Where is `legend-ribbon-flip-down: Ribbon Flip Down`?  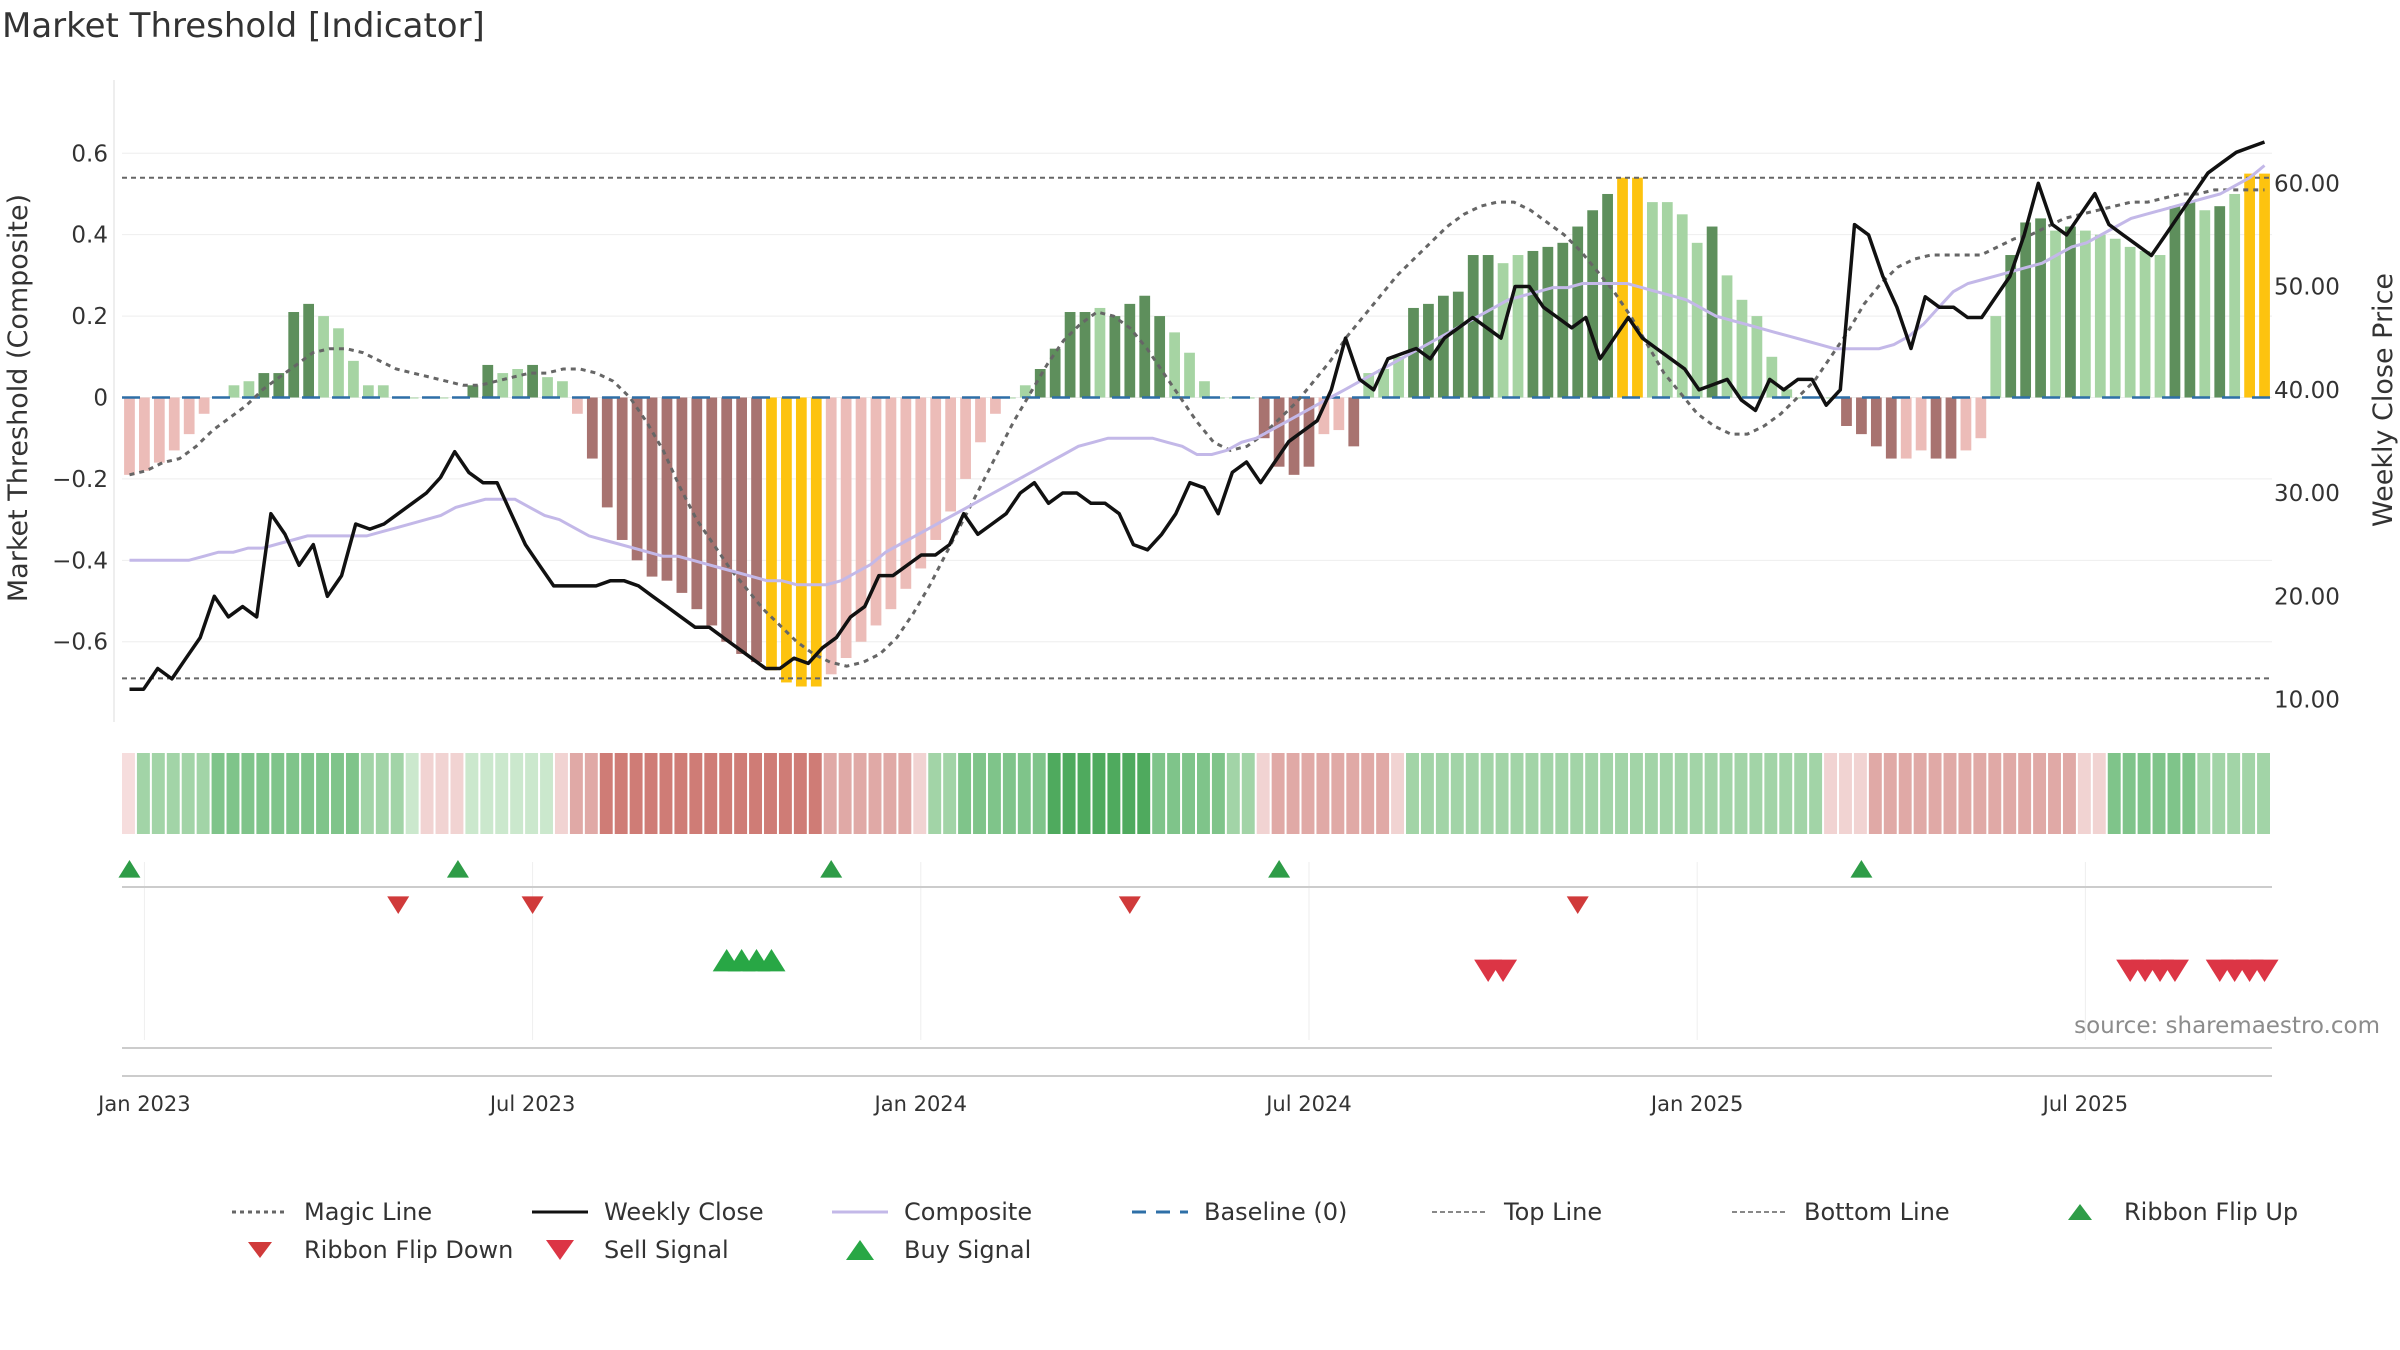 legend-ribbon-flip-down: Ribbon Flip Down is located at coordinates (371, 1250).